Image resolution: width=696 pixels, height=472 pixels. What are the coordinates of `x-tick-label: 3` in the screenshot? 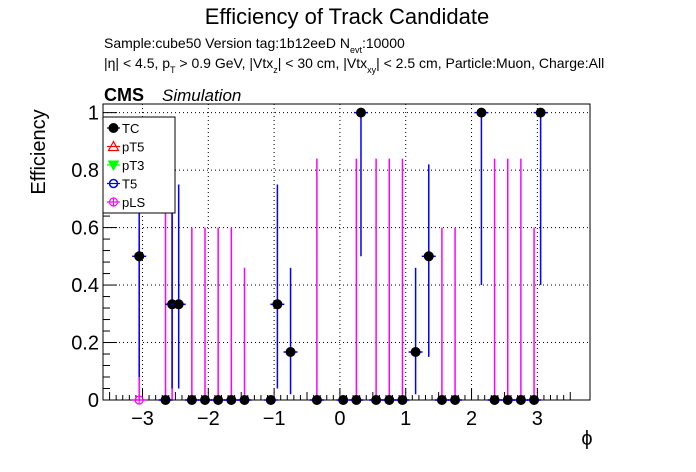 It's located at (537, 419).